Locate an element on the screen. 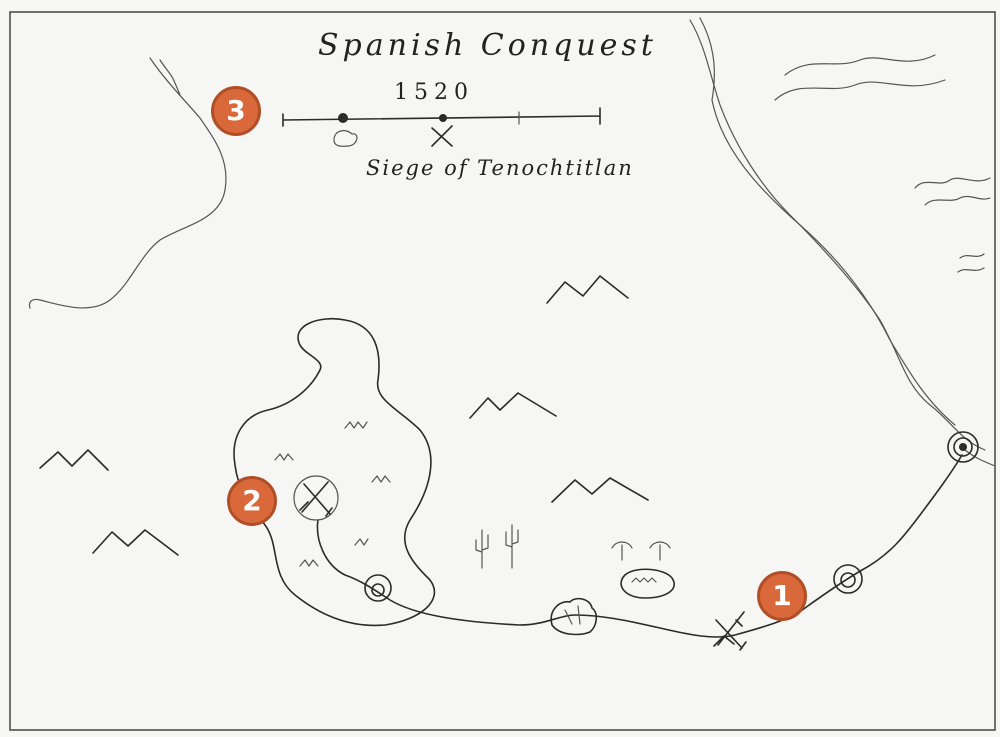 Image resolution: width=1000 pixels, height=737 pixels. battle-site-icon is located at coordinates (316, 498).